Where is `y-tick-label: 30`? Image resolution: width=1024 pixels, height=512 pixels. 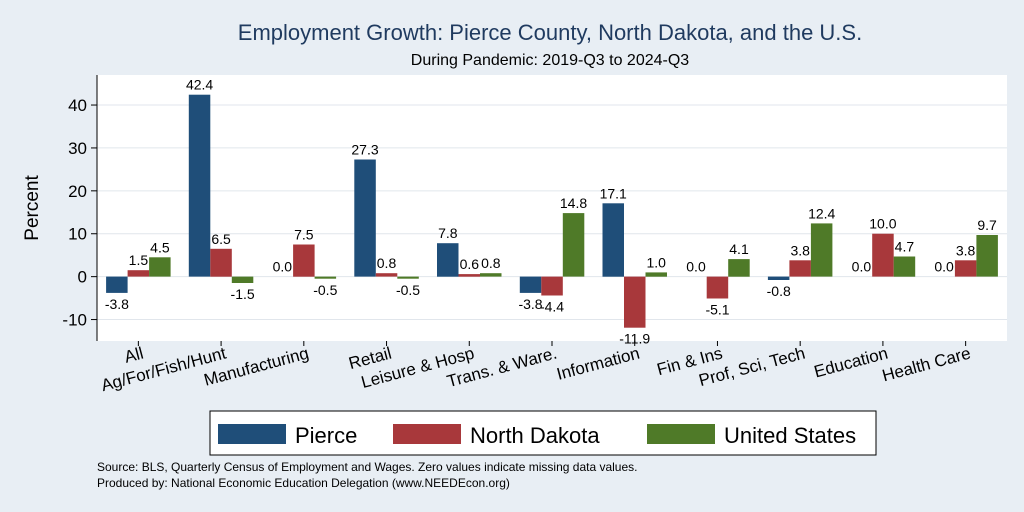 y-tick-label: 30 is located at coordinates (77, 148).